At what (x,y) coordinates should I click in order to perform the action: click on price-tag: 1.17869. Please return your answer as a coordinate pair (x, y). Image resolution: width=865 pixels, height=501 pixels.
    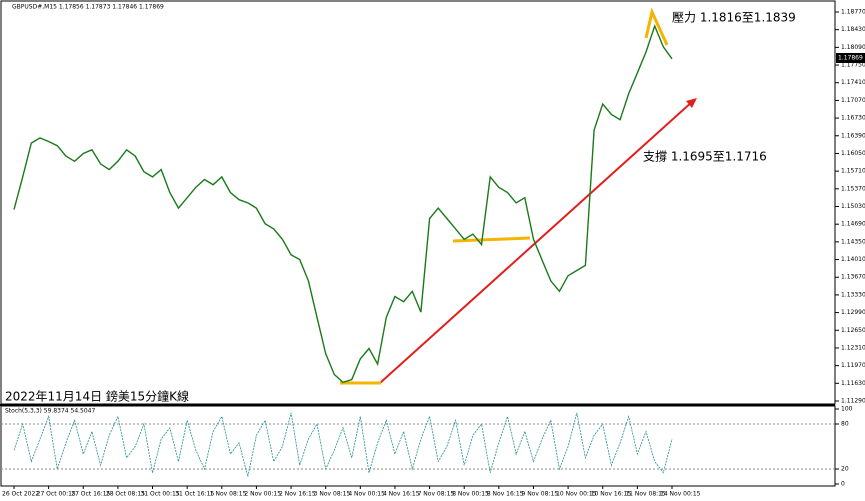
    Looking at the image, I should click on (850, 58).